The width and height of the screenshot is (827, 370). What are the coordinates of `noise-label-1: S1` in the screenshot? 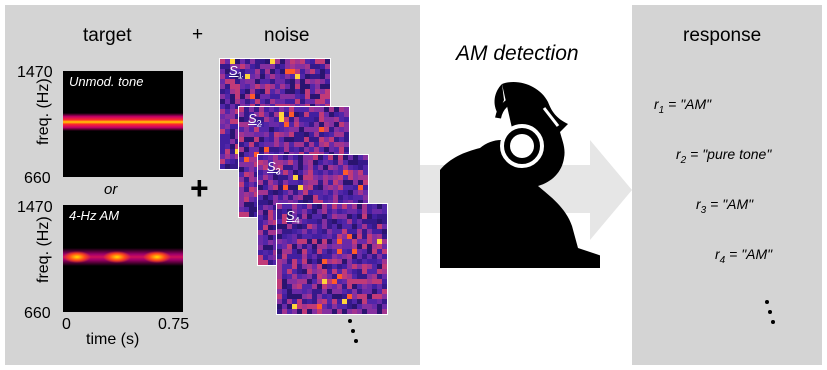 It's located at (236, 72).